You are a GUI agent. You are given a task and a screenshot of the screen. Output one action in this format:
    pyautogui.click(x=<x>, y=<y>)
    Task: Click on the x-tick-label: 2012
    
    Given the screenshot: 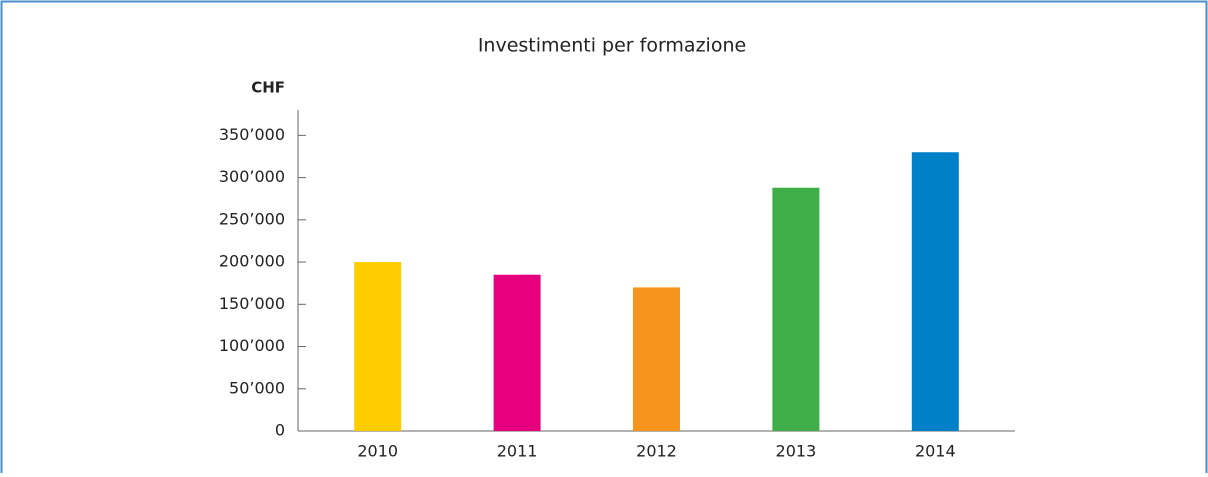 What is the action you would take?
    pyautogui.click(x=656, y=451)
    